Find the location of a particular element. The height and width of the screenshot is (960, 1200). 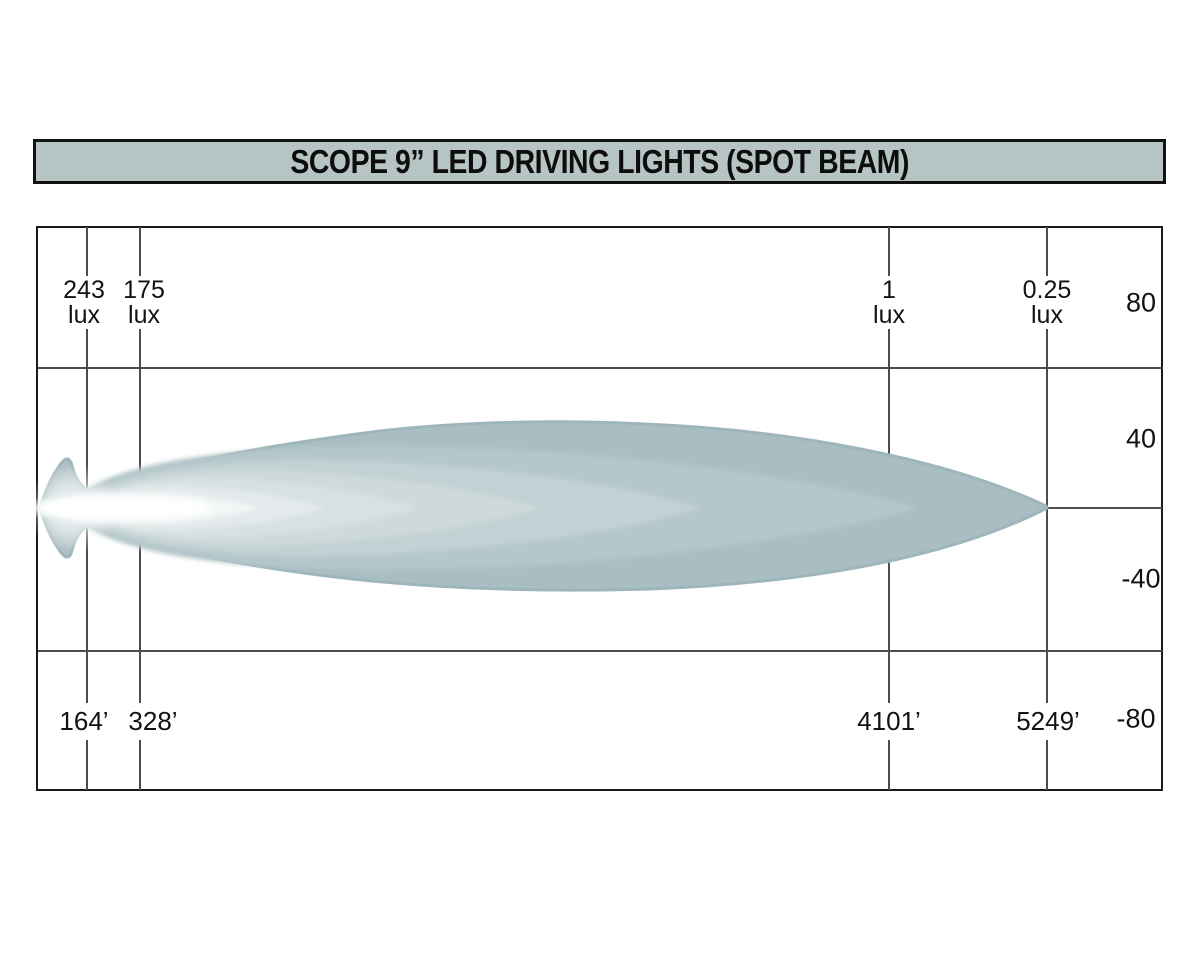

title-bar: SCOPE 9” LED DRIVING LIGHTS (SPOT BEAM) is located at coordinates (599, 161).